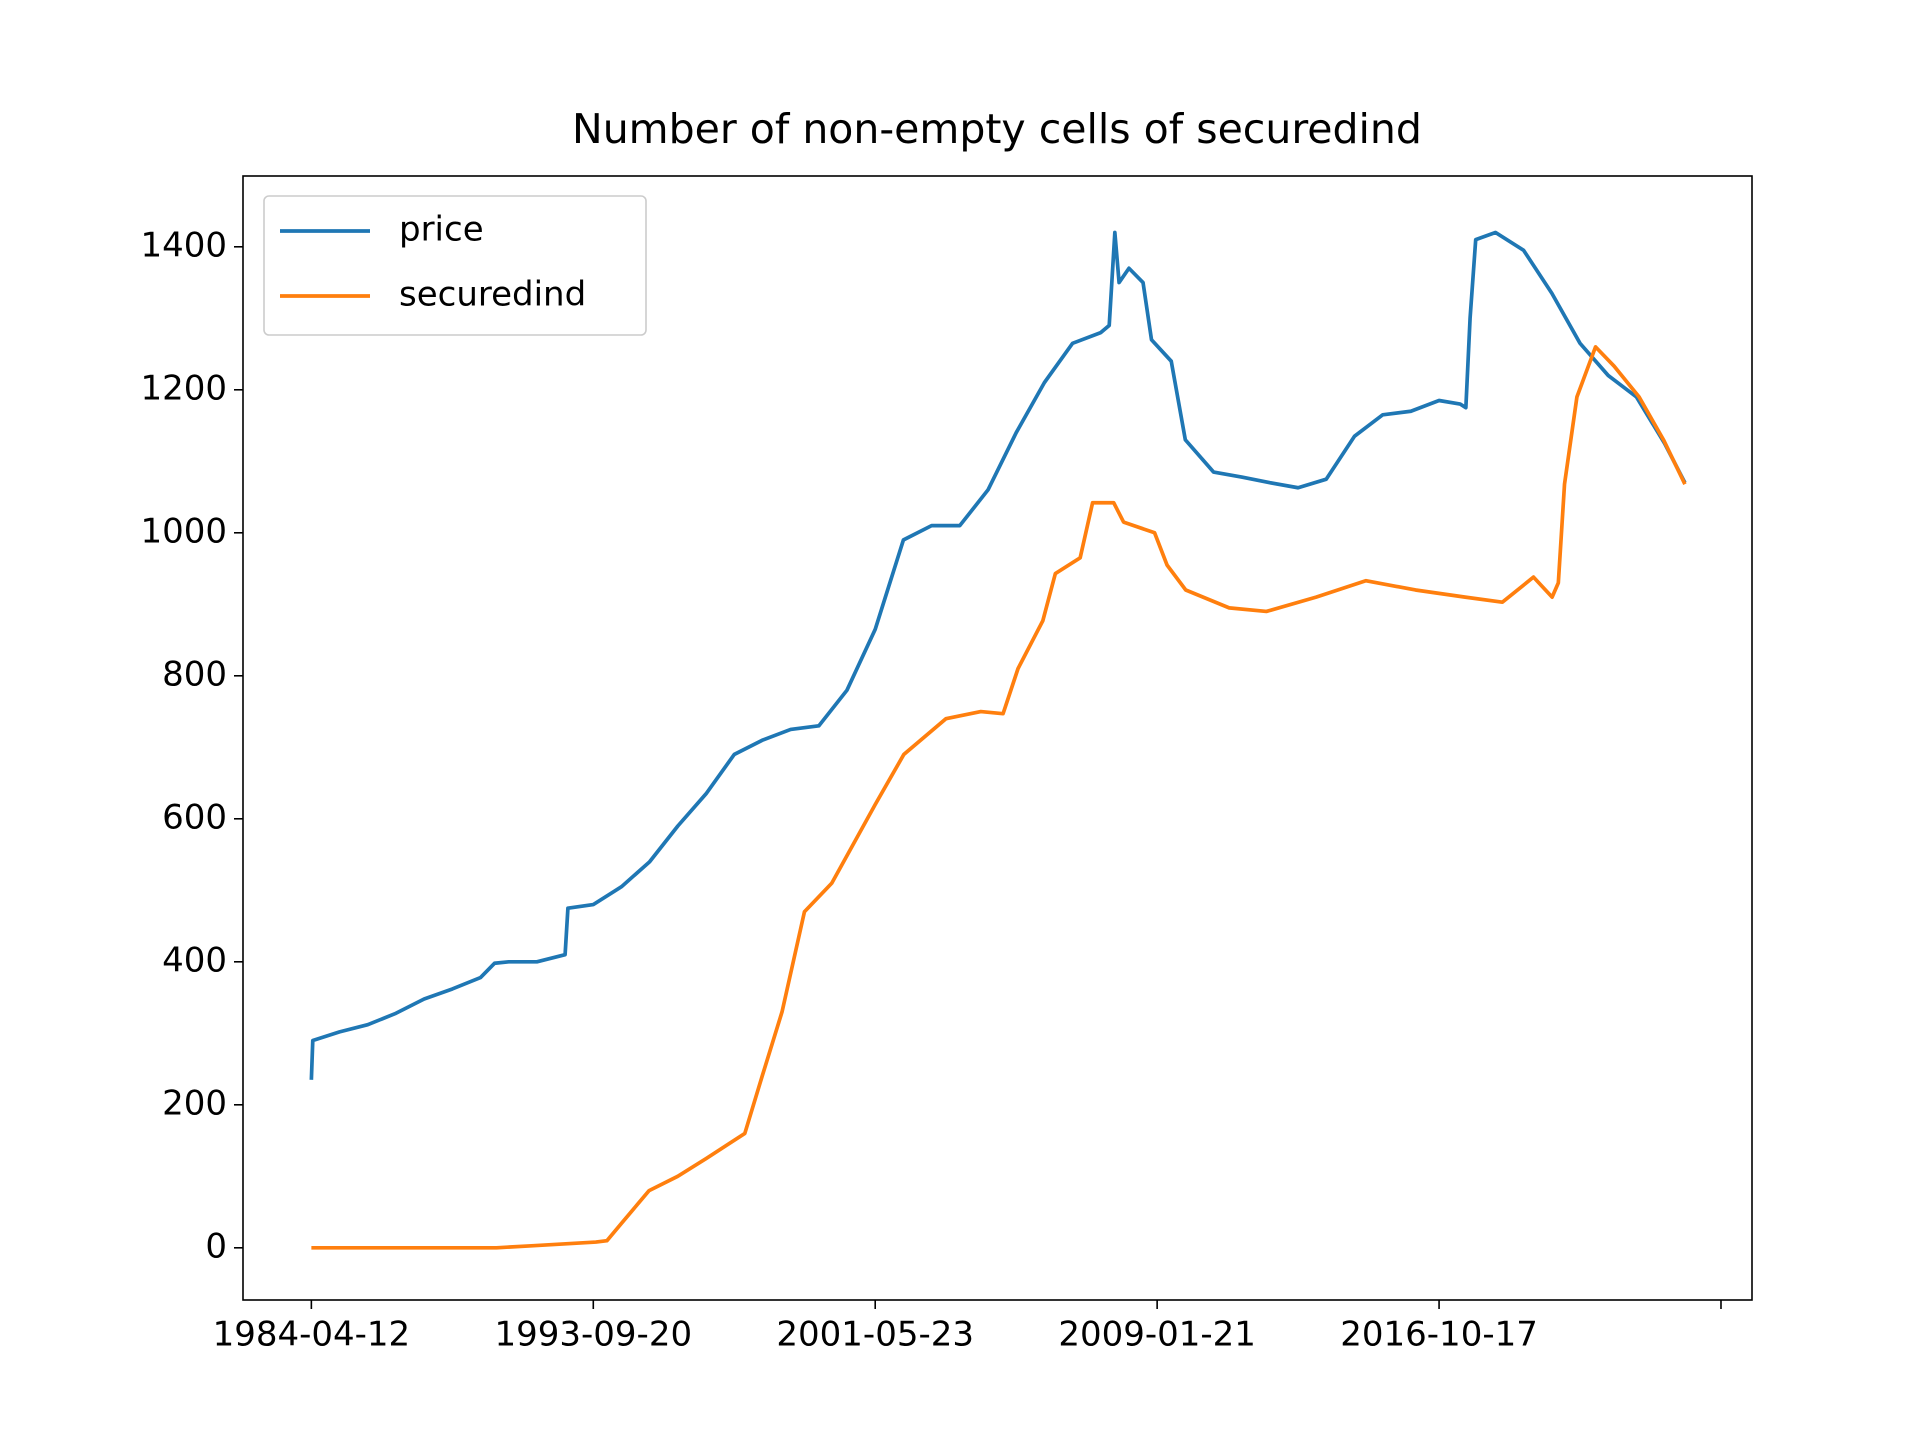 The height and width of the screenshot is (1440, 1920). Describe the element at coordinates (1439, 1335) in the screenshot. I see `x-tick-label: 2016-10-17` at that location.